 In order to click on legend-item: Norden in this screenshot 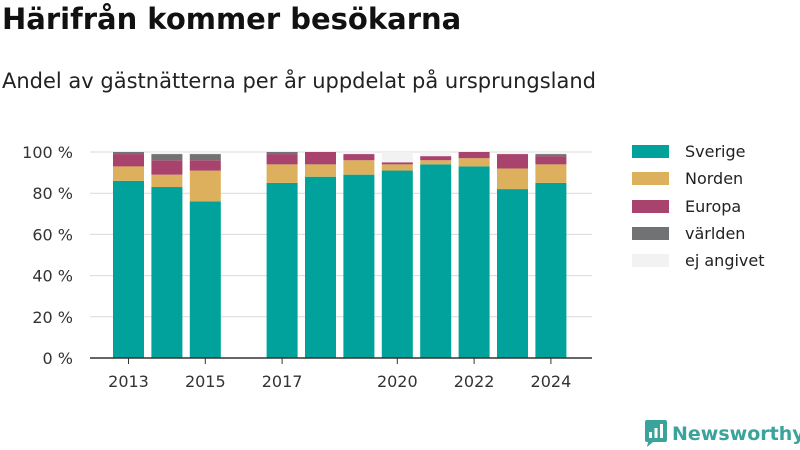, I will do `click(698, 178)`.